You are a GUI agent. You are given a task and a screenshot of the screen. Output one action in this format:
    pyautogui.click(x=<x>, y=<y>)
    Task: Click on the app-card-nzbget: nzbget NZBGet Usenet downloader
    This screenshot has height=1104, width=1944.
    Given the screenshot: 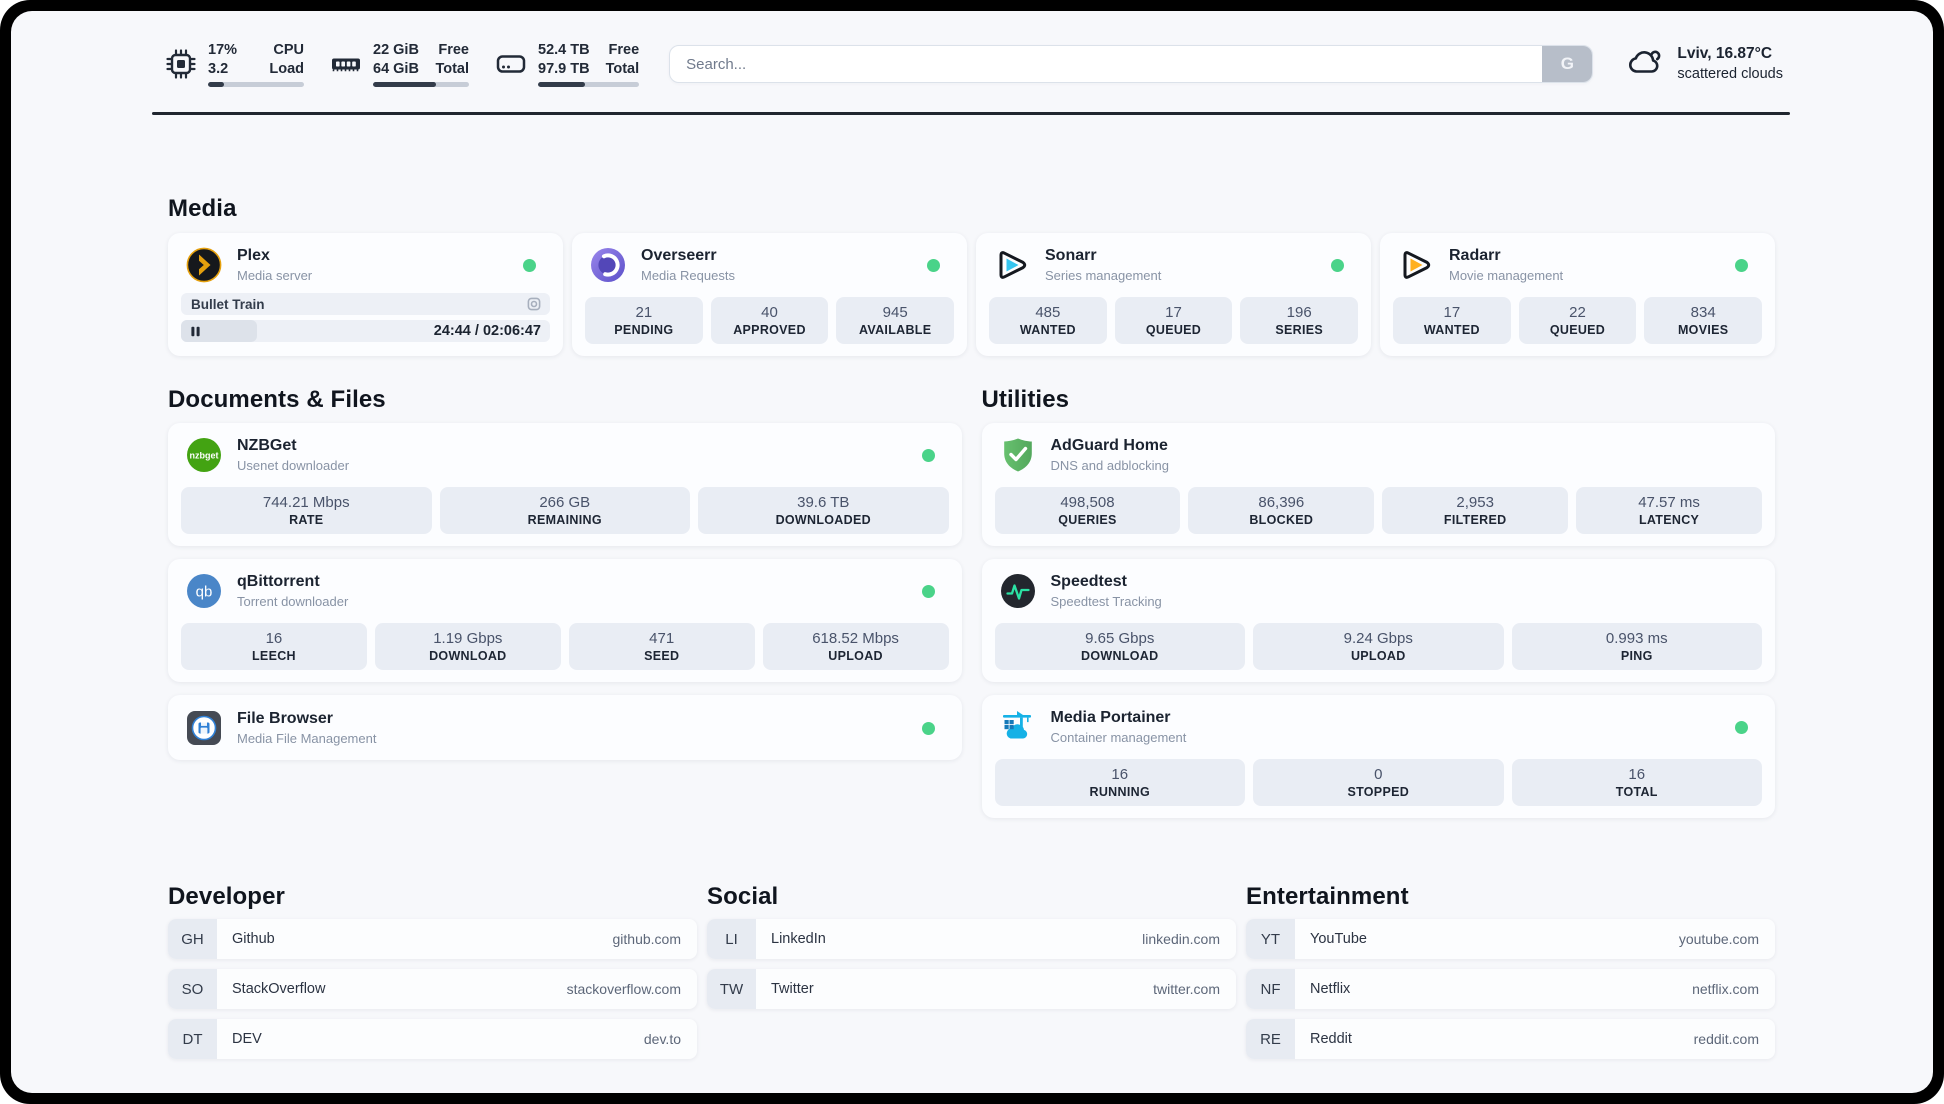 What is the action you would take?
    pyautogui.click(x=565, y=484)
    